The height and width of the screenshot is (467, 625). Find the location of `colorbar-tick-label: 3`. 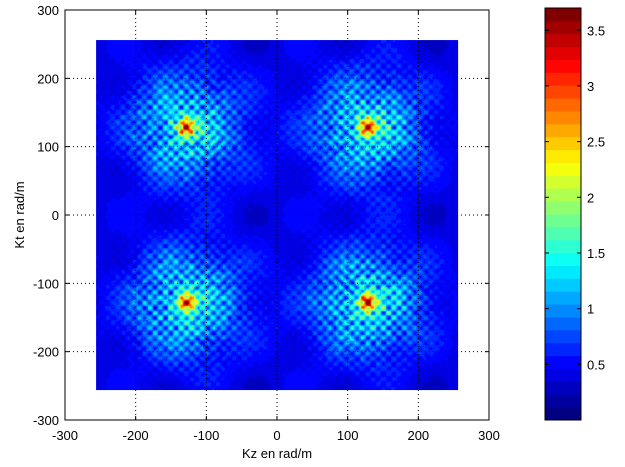

colorbar-tick-label: 3 is located at coordinates (590, 86).